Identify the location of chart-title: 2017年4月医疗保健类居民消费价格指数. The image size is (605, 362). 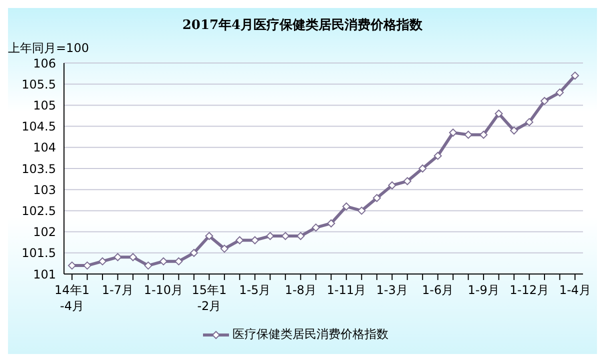
(302, 25).